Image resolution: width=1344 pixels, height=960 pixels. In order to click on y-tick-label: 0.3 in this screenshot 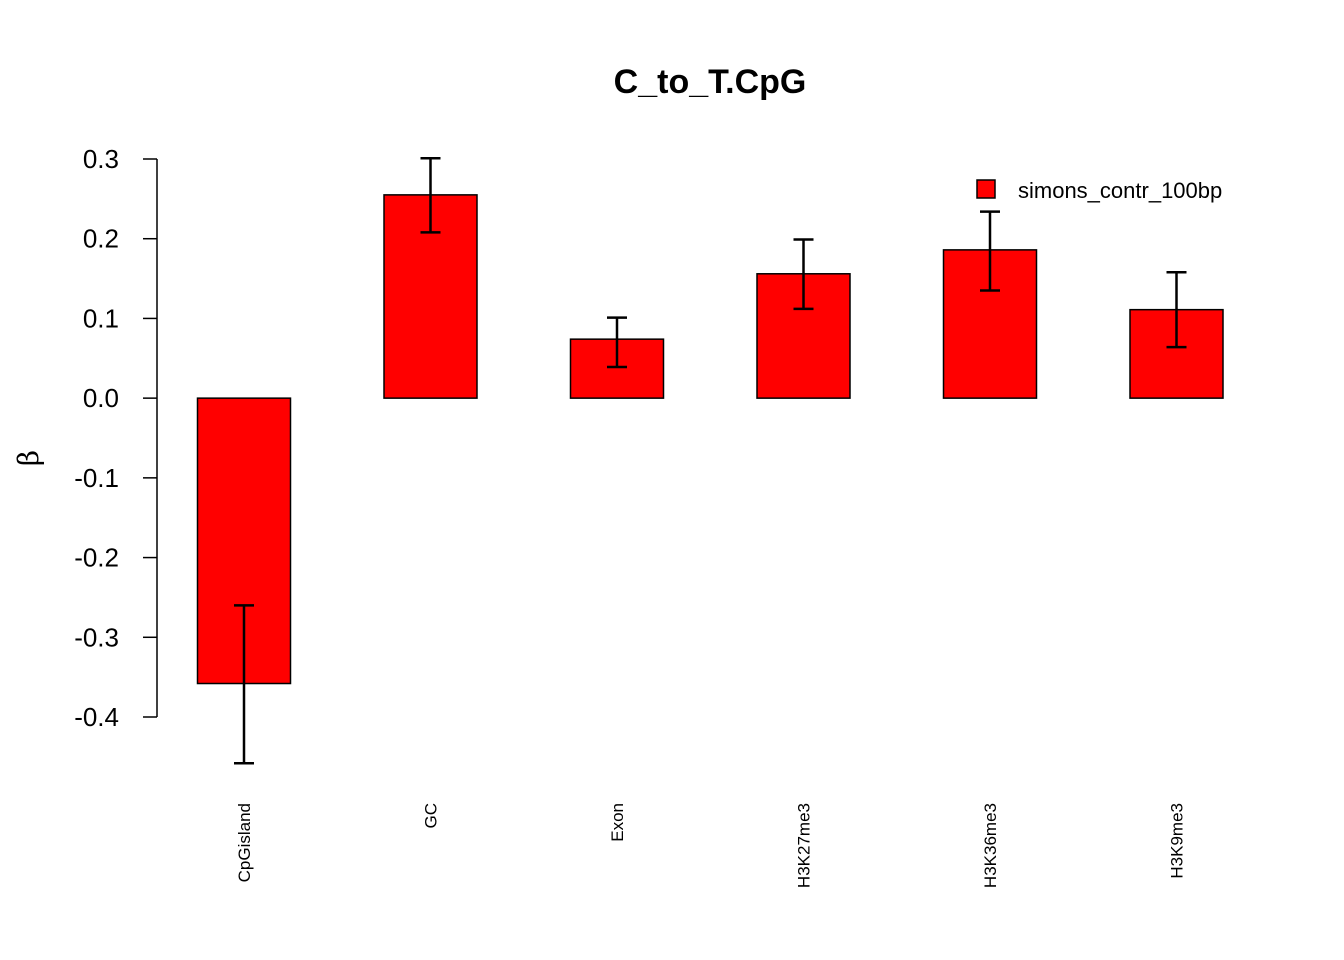, I will do `click(101, 159)`.